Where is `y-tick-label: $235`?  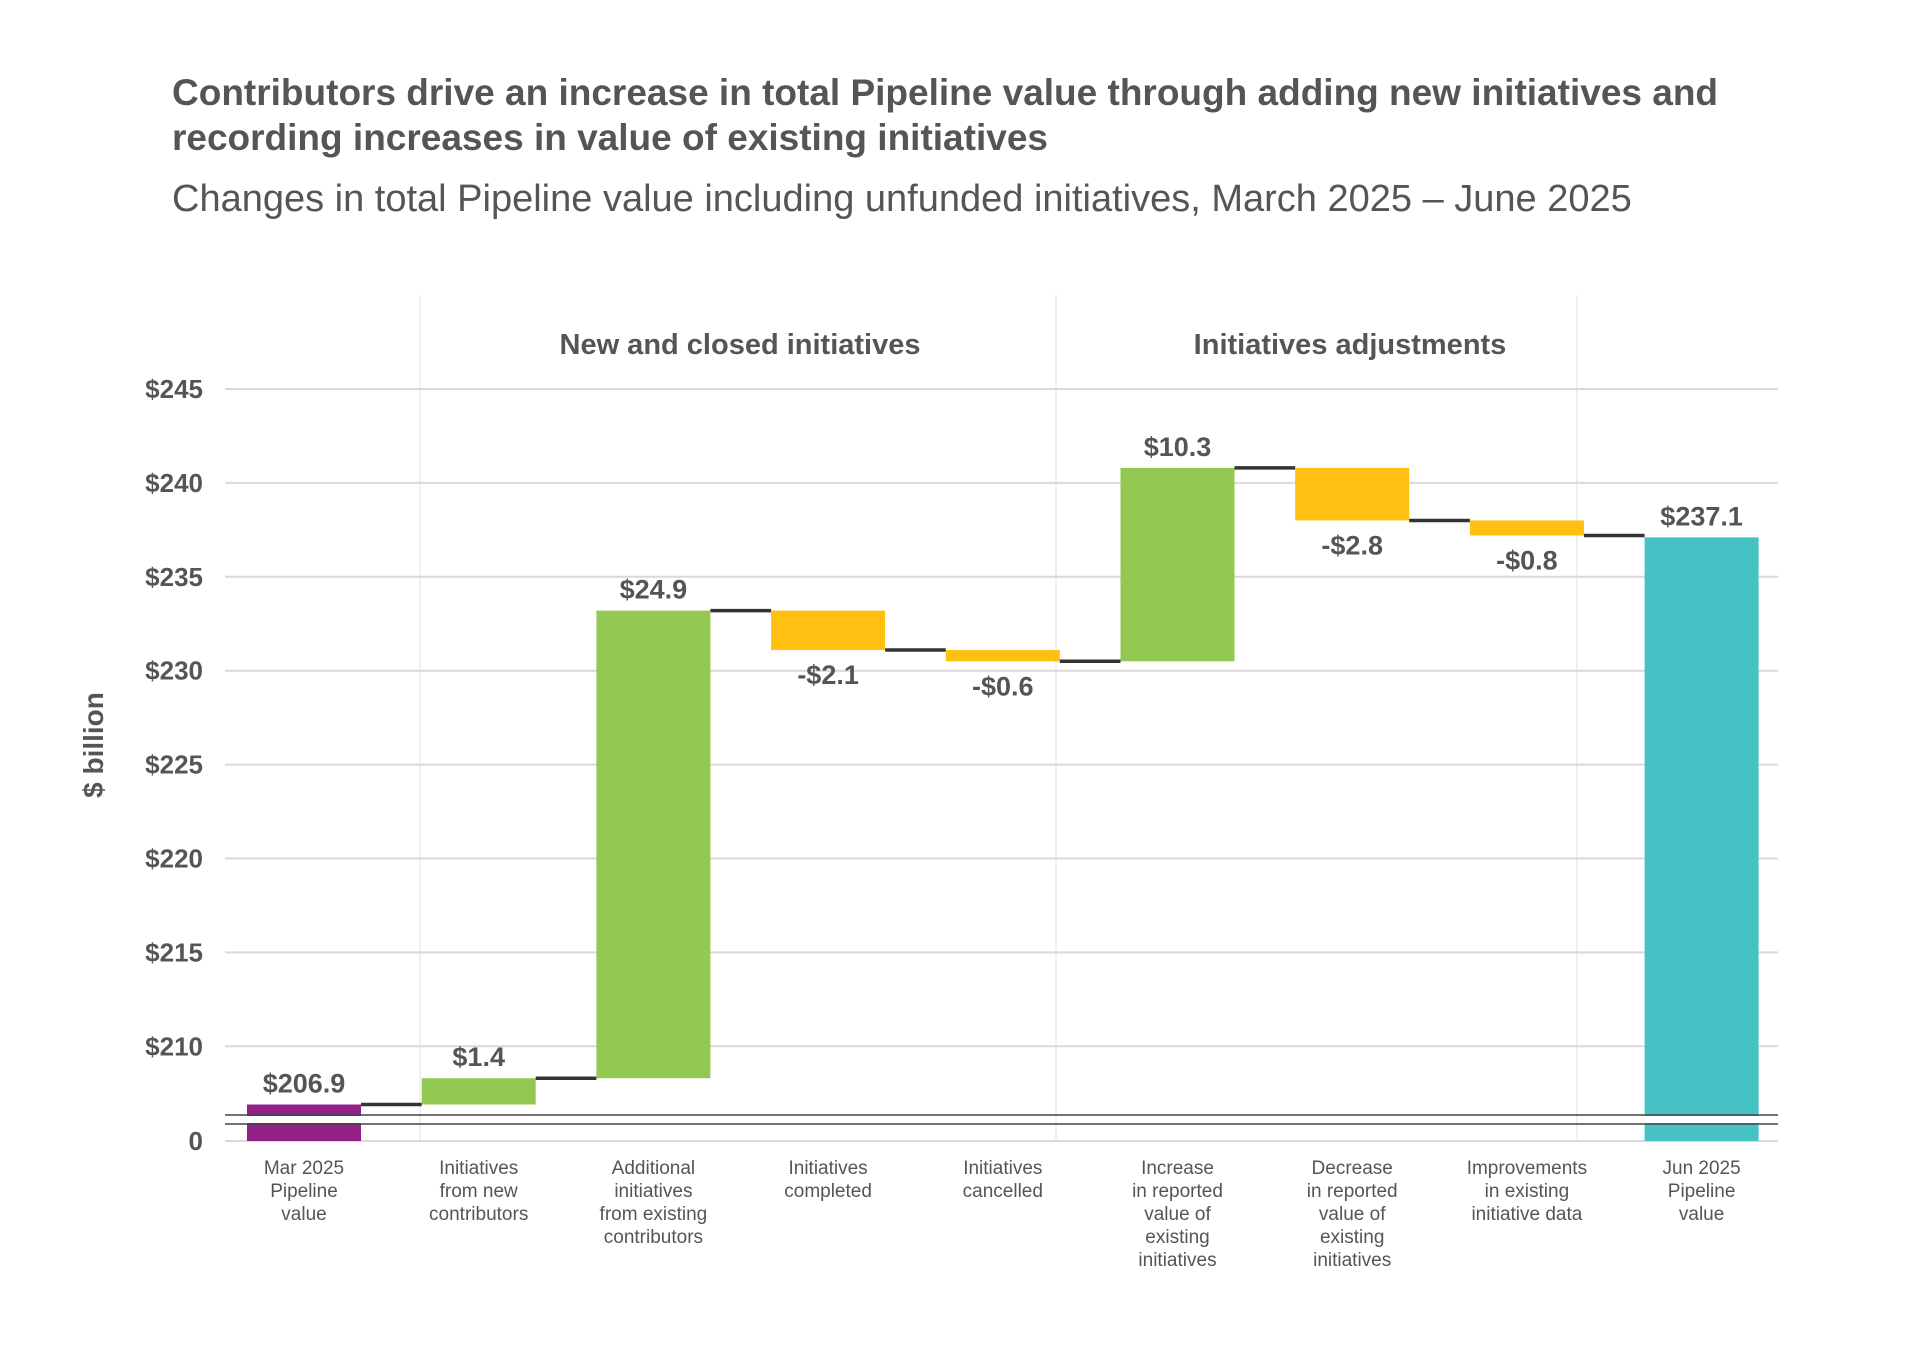
y-tick-label: $235 is located at coordinates (174, 577).